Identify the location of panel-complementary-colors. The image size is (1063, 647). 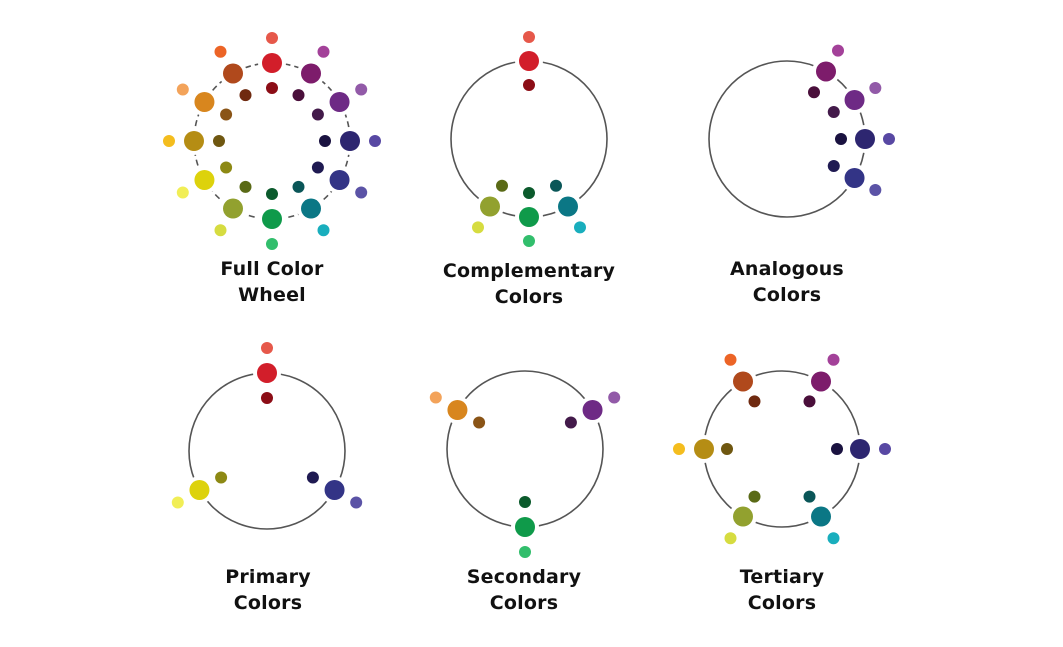
(529, 139).